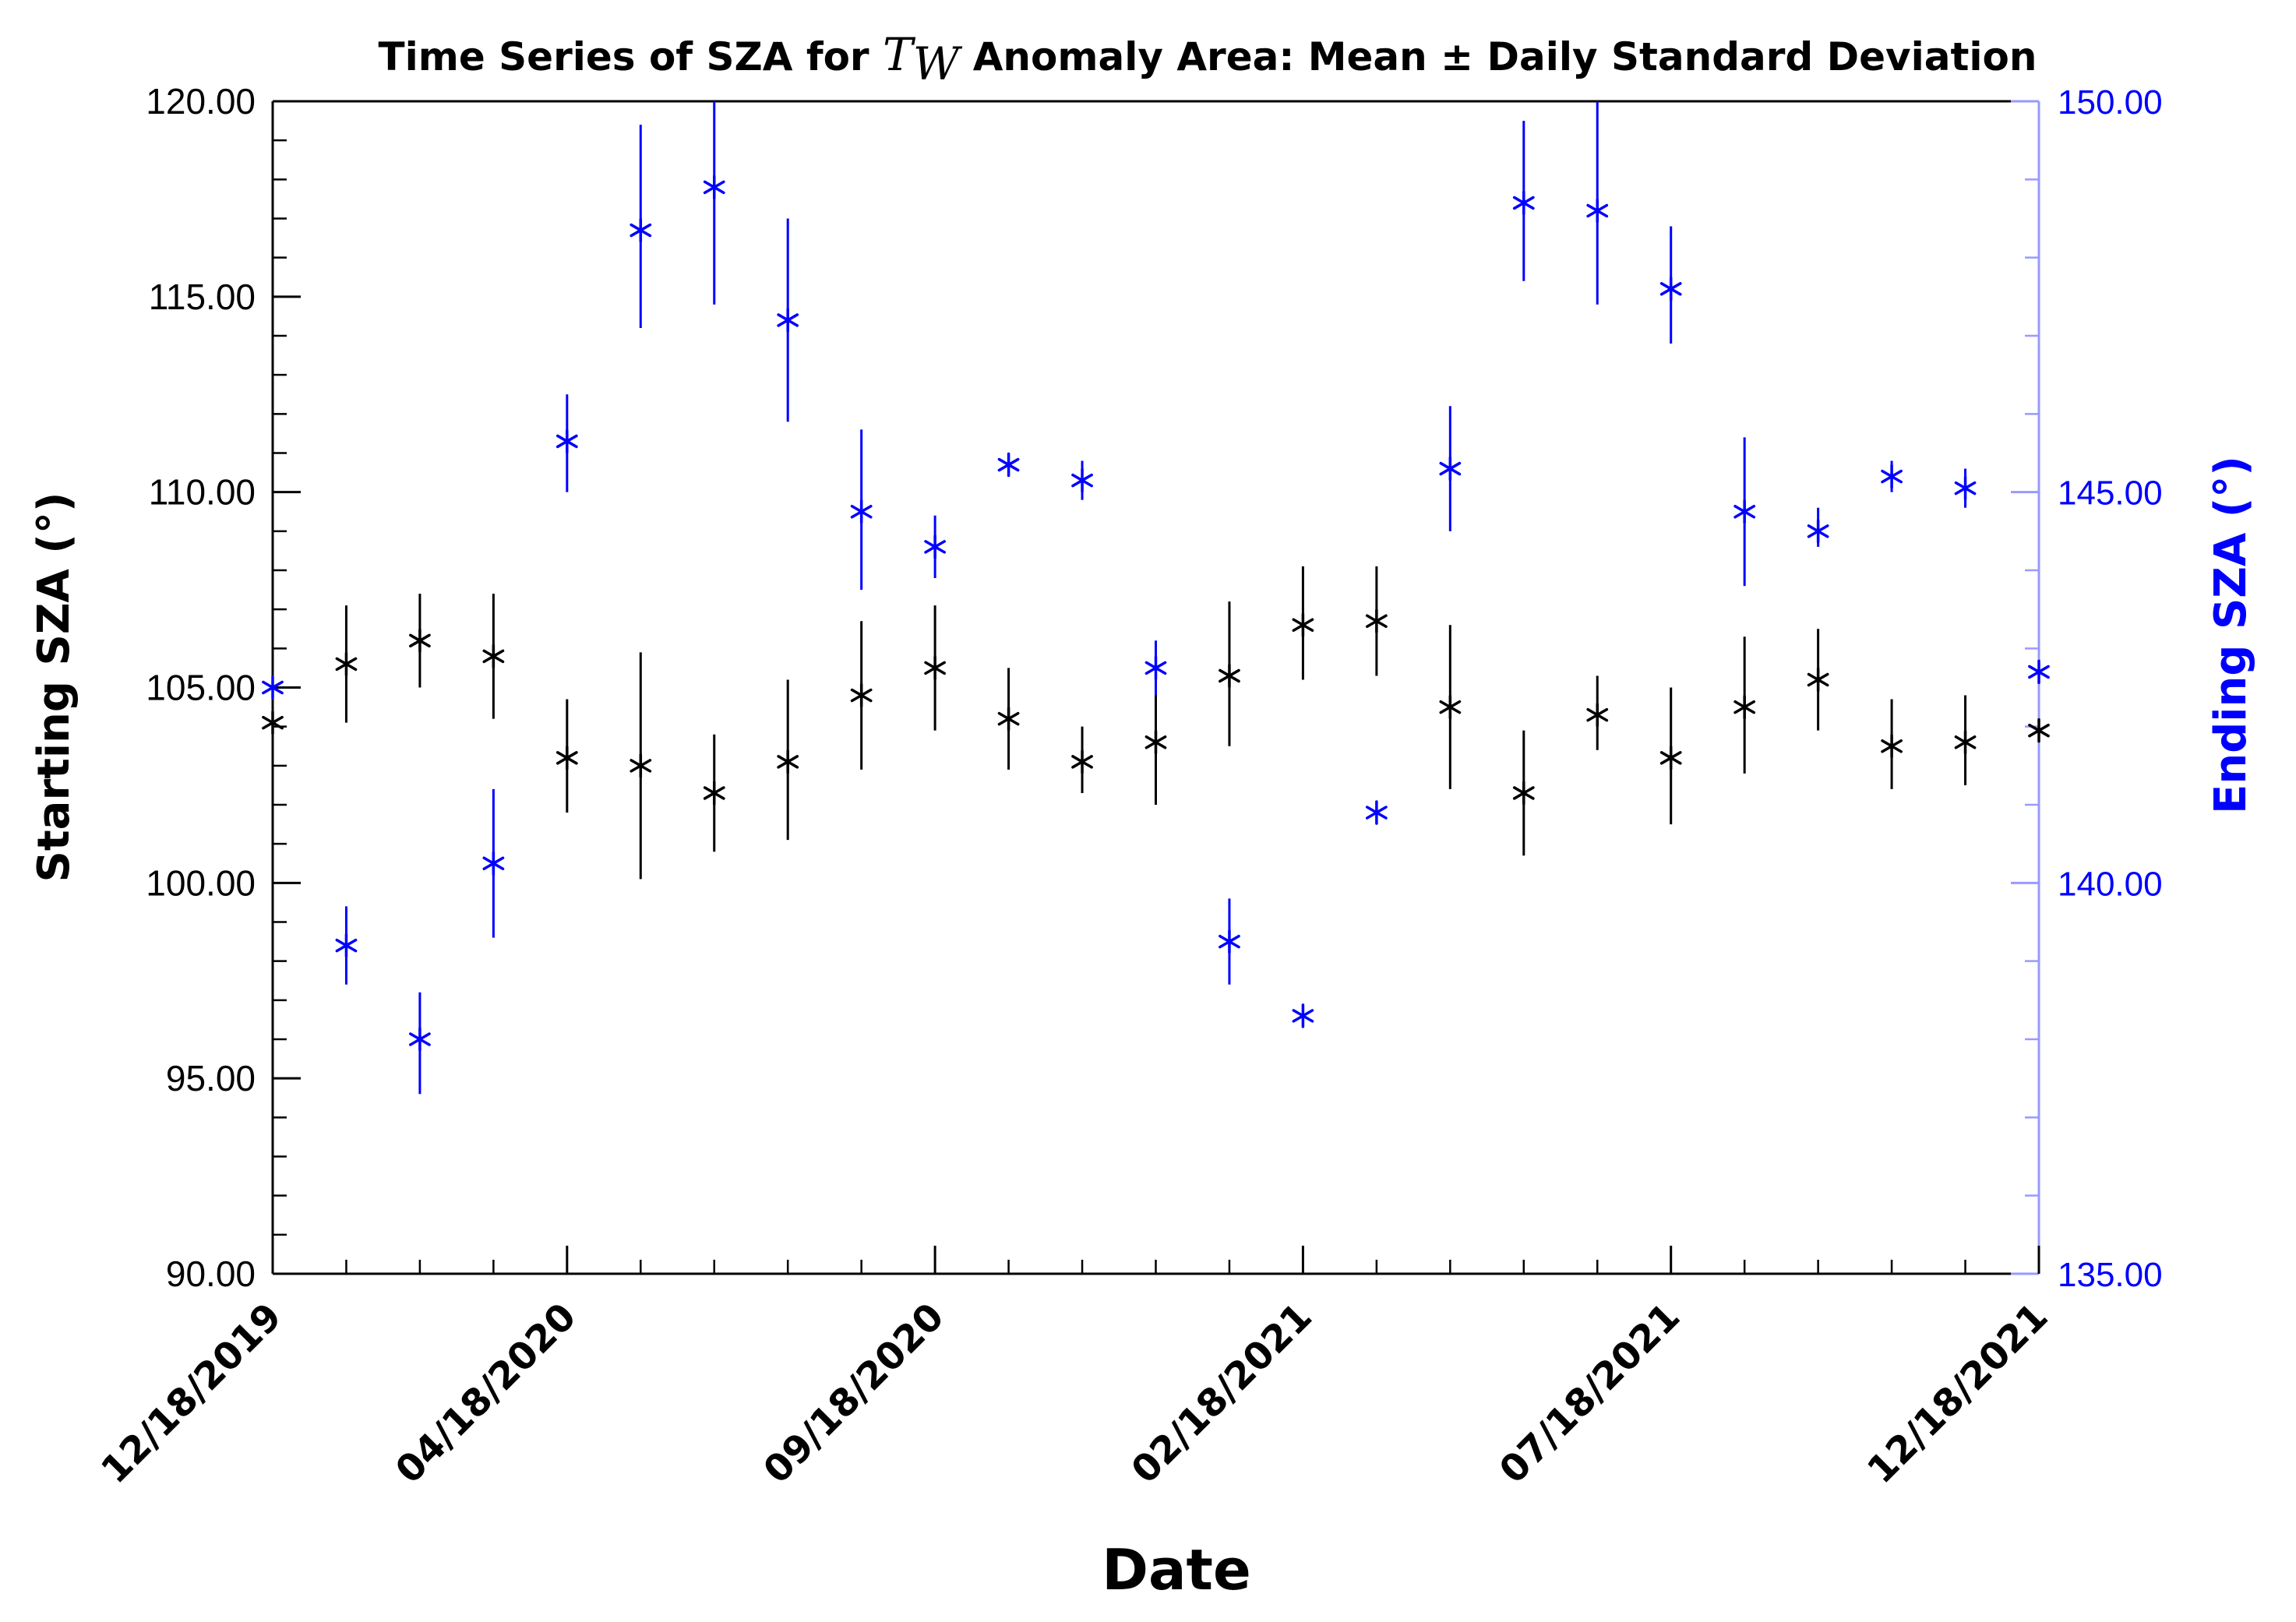  I want to click on x-tick-label: 04/18/2020, so click(485, 1393).